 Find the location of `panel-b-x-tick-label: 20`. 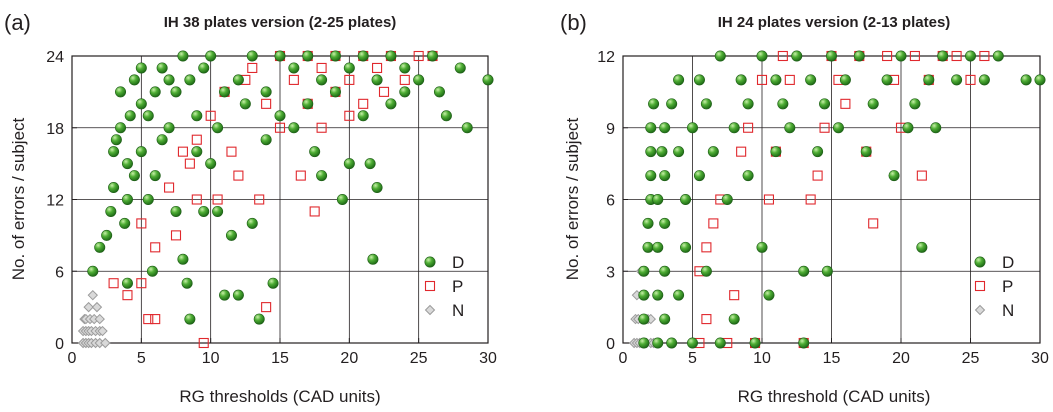

panel-b-x-tick-label: 20 is located at coordinates (901, 358).